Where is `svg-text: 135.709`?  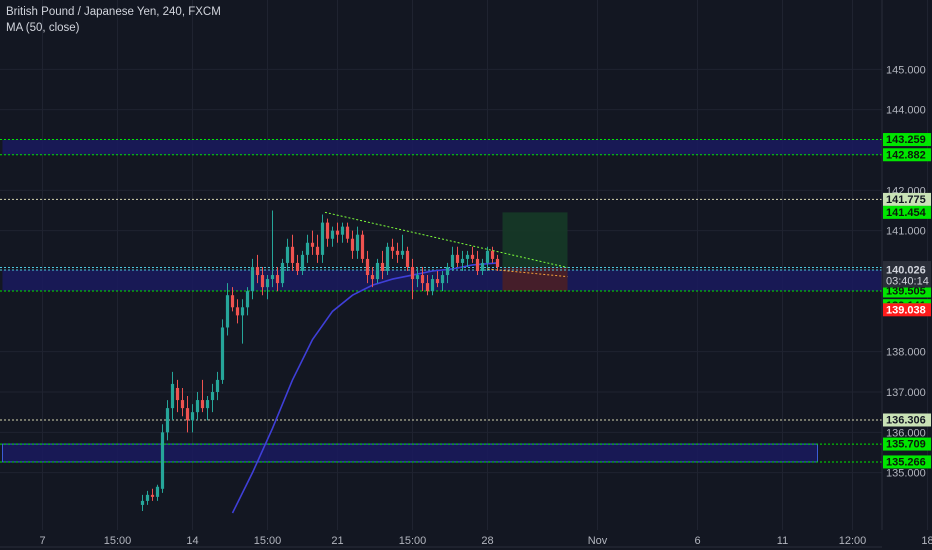
svg-text: 135.709 is located at coordinates (906, 445).